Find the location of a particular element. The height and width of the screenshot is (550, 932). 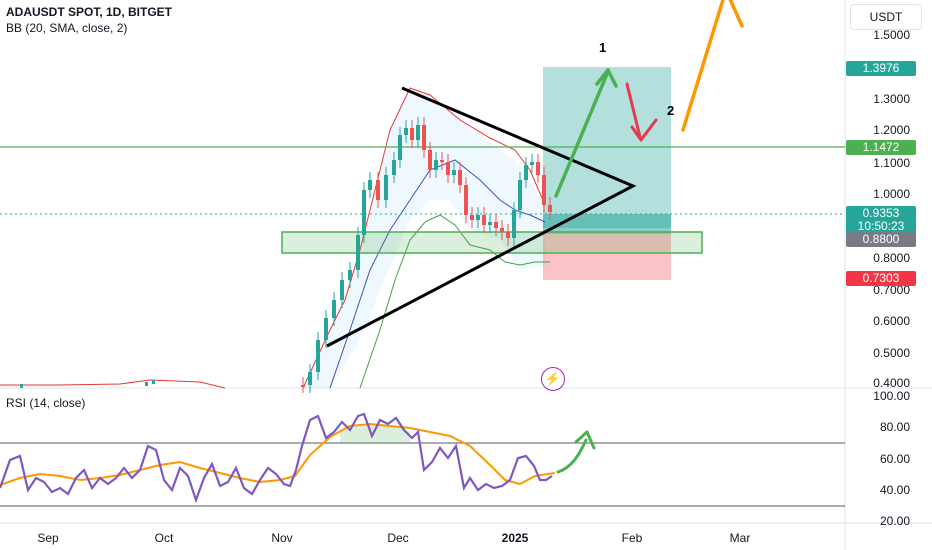

rsi-ma-line is located at coordinates (278, 454).